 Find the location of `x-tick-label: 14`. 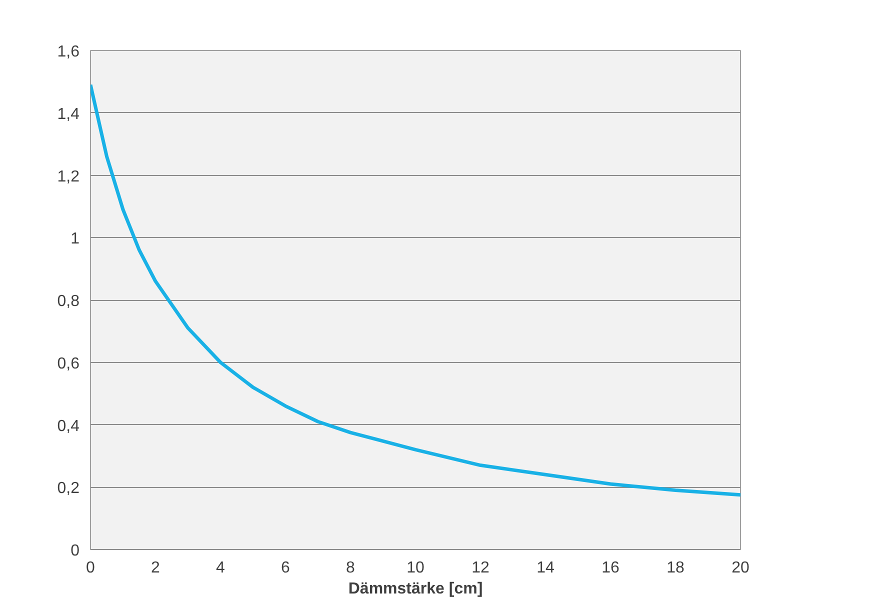

x-tick-label: 14 is located at coordinates (545, 568).